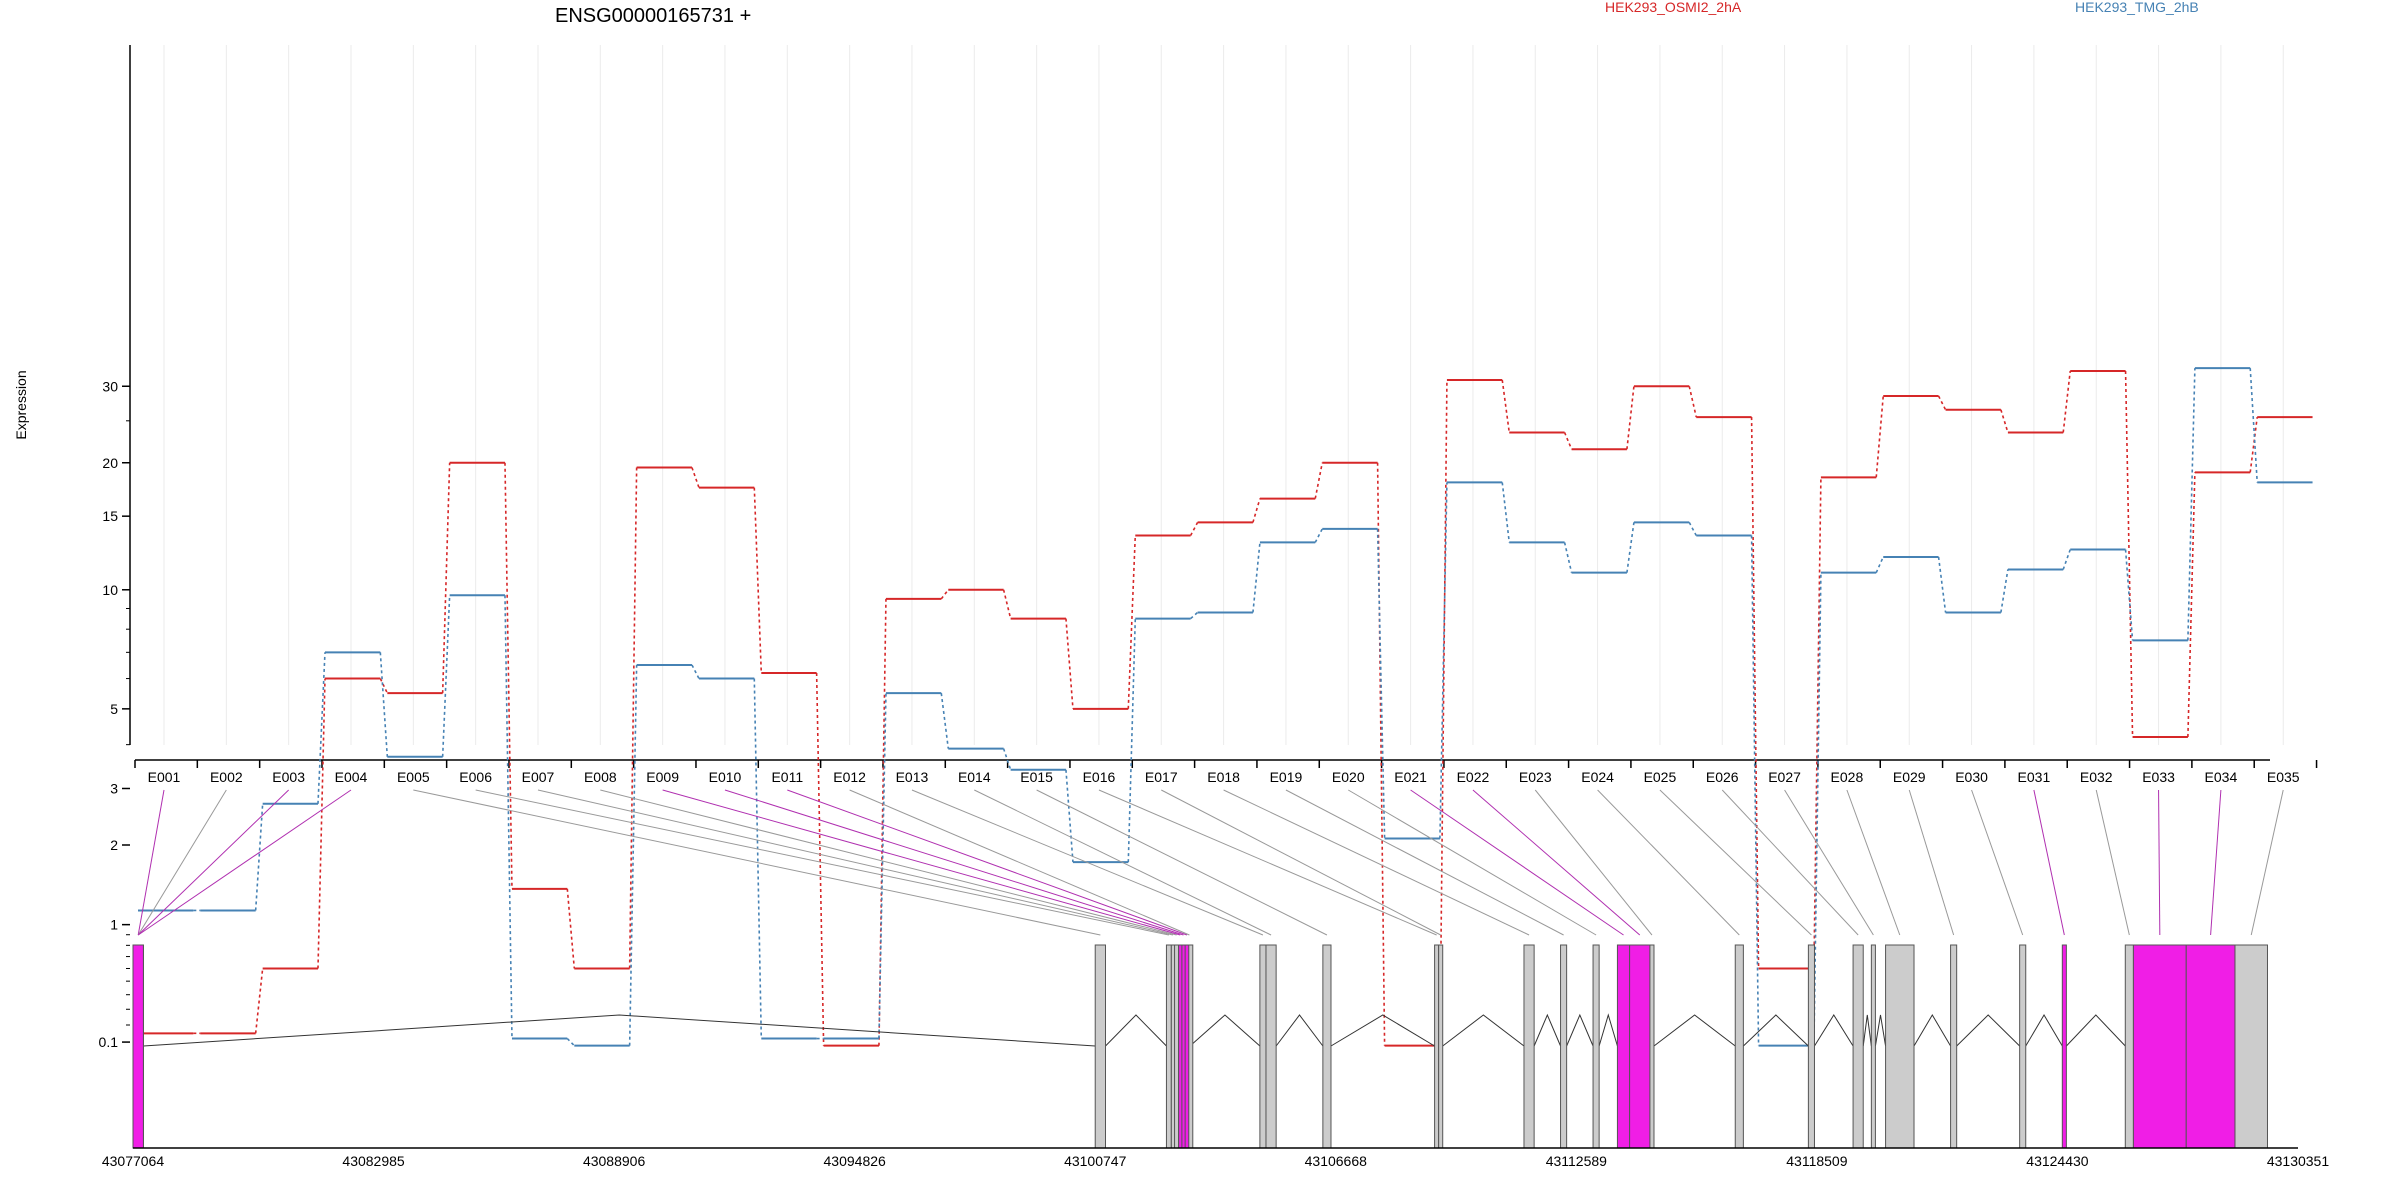 Image resolution: width=2400 pixels, height=1200 pixels. What do you see at coordinates (1286, 777) in the screenshot?
I see `x-tick-label: E019` at bounding box center [1286, 777].